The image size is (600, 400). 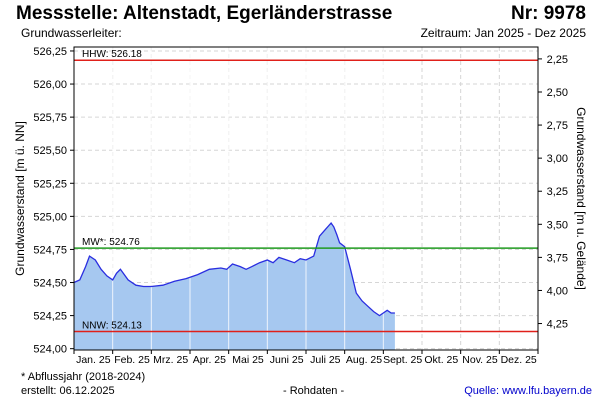 What do you see at coordinates (287, 360) in the screenshot?
I see `x-tick-label: Juni 25` at bounding box center [287, 360].